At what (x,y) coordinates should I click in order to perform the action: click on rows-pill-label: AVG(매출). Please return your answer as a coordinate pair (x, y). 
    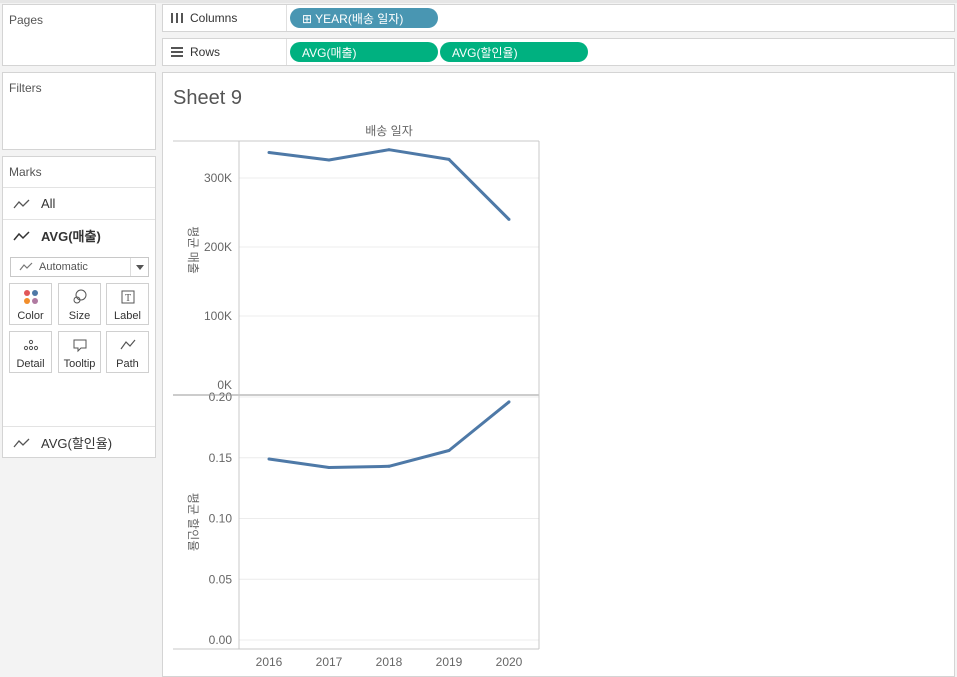
    Looking at the image, I should click on (329, 52).